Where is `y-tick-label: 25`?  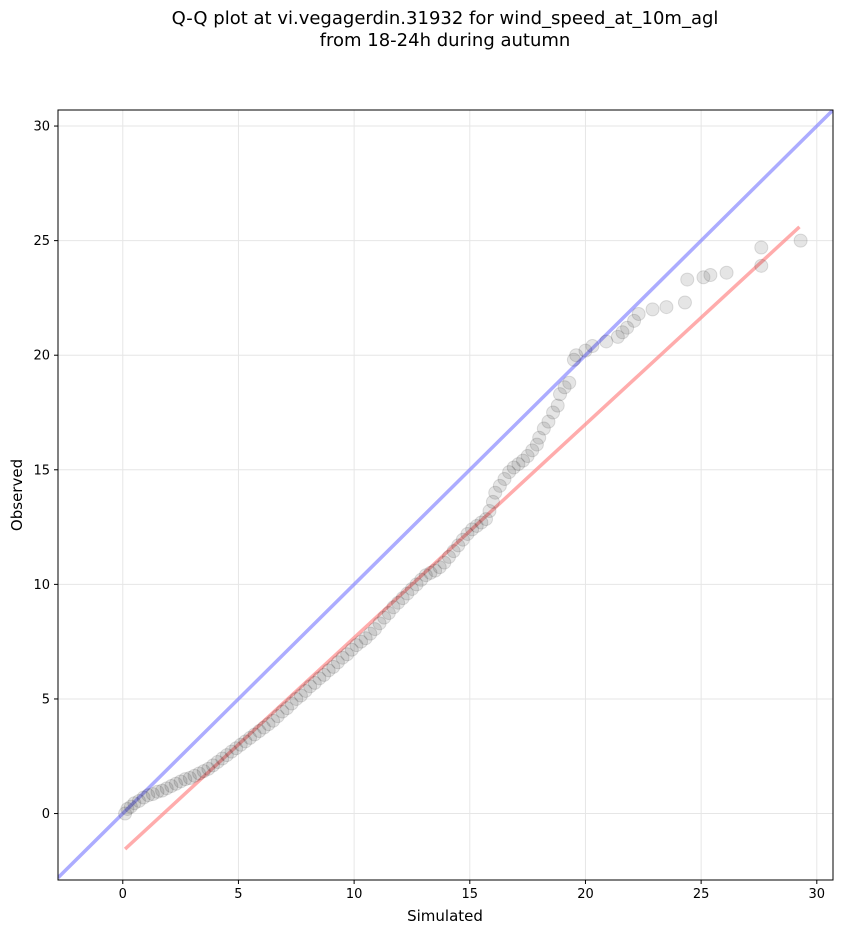
y-tick-label: 25 is located at coordinates (41, 241).